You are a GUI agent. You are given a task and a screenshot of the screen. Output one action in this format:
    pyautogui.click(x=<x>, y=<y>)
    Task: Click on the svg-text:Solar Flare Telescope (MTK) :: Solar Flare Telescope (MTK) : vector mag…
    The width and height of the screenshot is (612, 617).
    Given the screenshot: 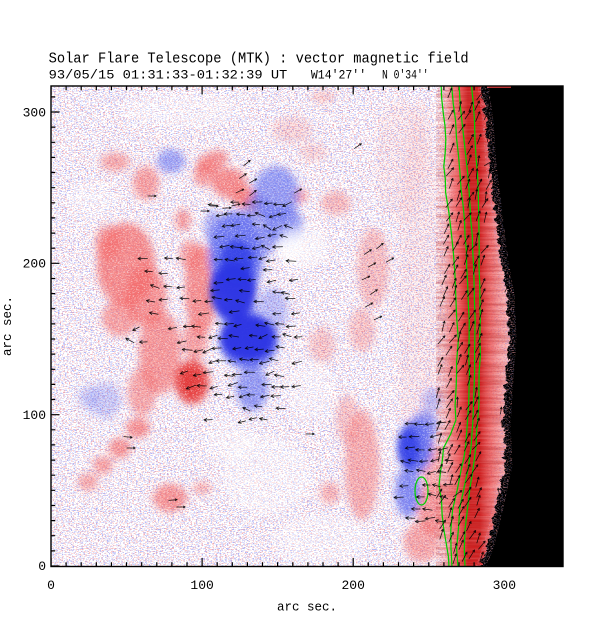 What is the action you would take?
    pyautogui.click(x=259, y=60)
    